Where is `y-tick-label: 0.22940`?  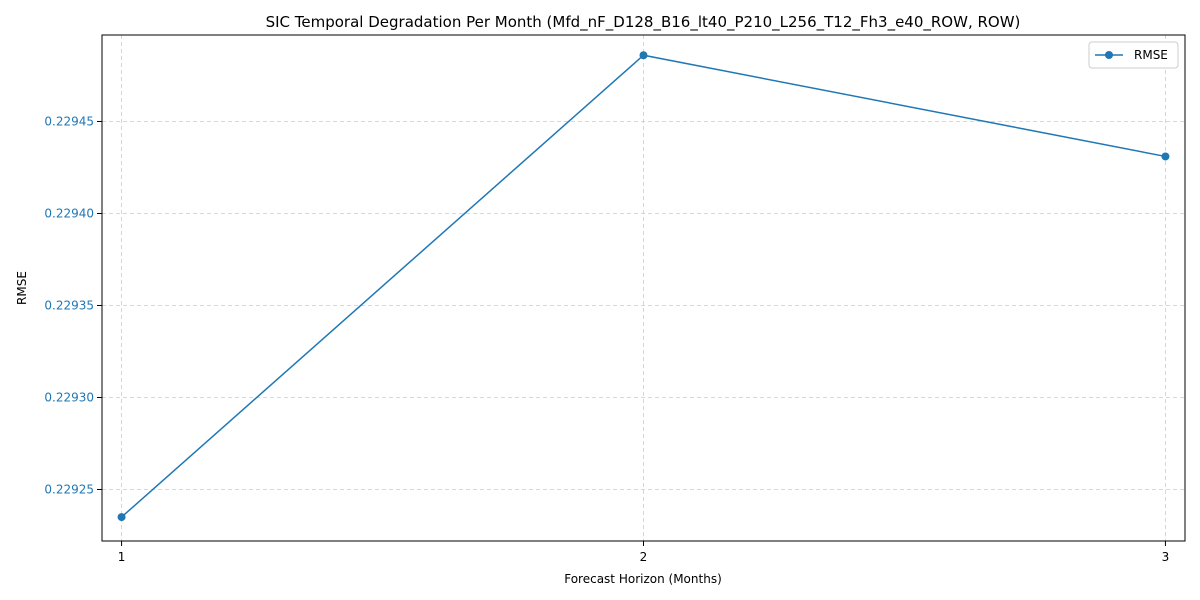
y-tick-label: 0.22940 is located at coordinates (69, 213).